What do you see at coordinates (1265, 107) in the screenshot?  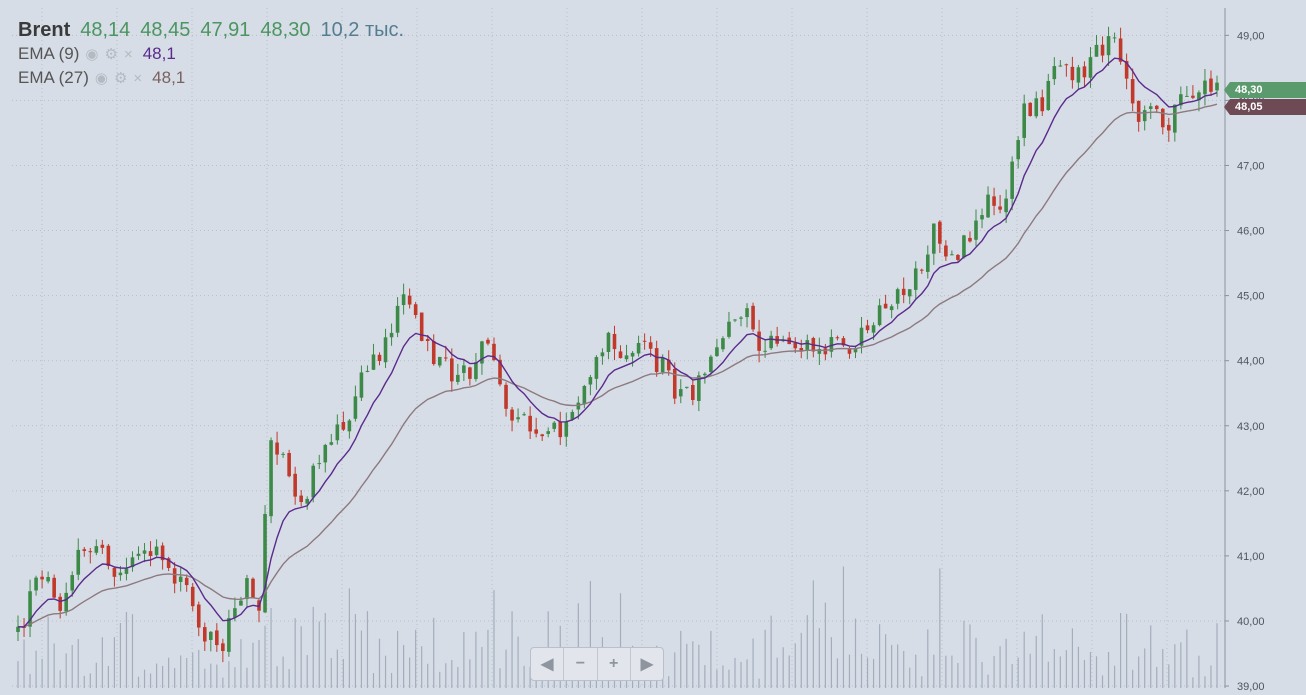 I see `ema-price-tag: 48,05` at bounding box center [1265, 107].